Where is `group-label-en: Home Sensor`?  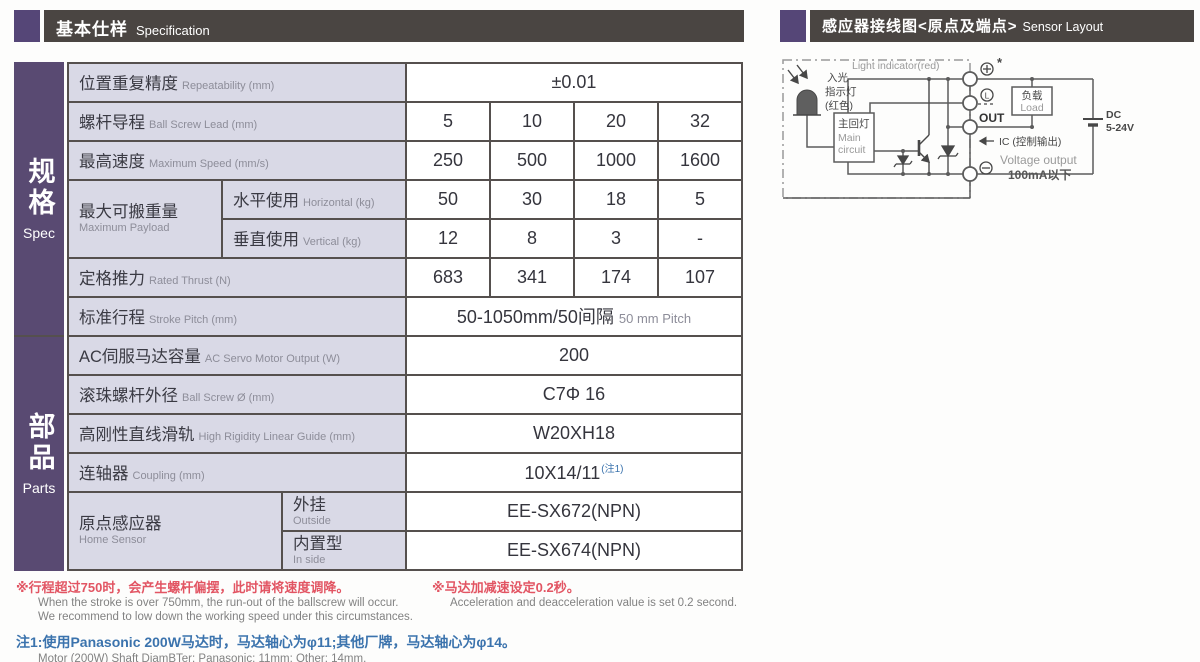 group-label-en: Home Sensor is located at coordinates (113, 540).